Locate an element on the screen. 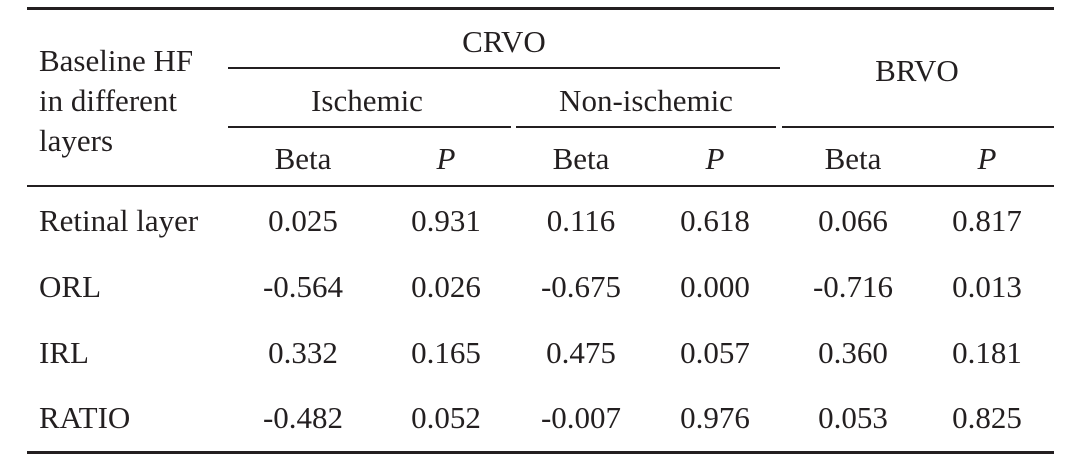 This screenshot has height=466, width=1083. table-cell: 0.116 is located at coordinates (581, 220).